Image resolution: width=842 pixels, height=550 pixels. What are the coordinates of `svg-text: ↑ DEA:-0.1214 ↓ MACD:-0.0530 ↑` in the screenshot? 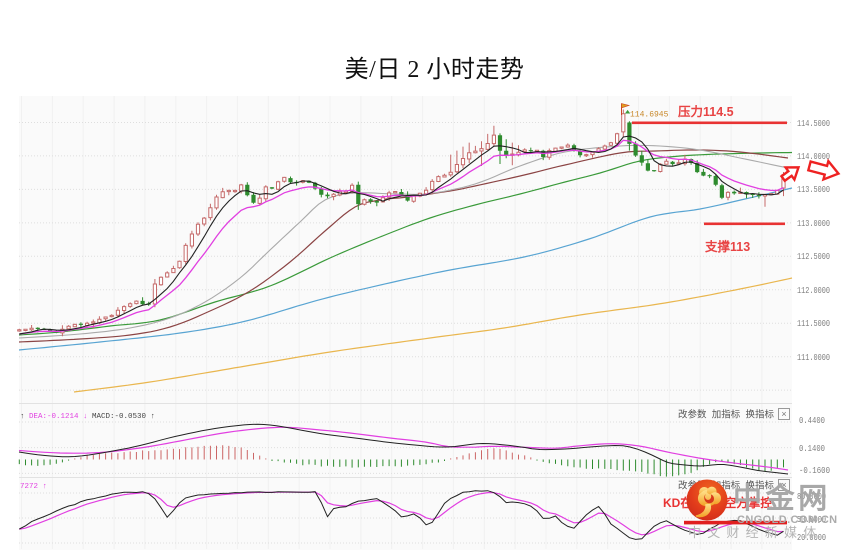 It's located at (87, 417).